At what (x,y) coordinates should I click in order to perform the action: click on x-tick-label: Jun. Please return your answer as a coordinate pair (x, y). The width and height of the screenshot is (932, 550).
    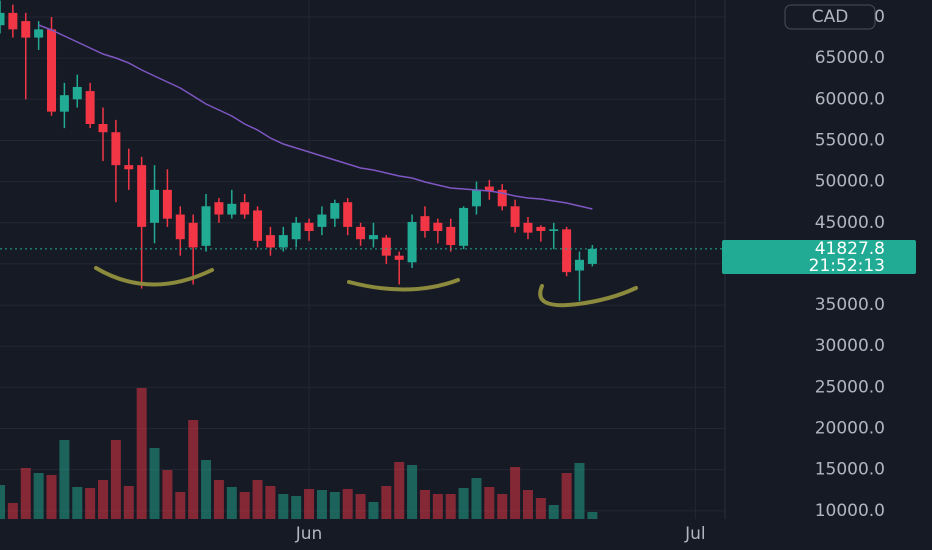
    Looking at the image, I should click on (309, 534).